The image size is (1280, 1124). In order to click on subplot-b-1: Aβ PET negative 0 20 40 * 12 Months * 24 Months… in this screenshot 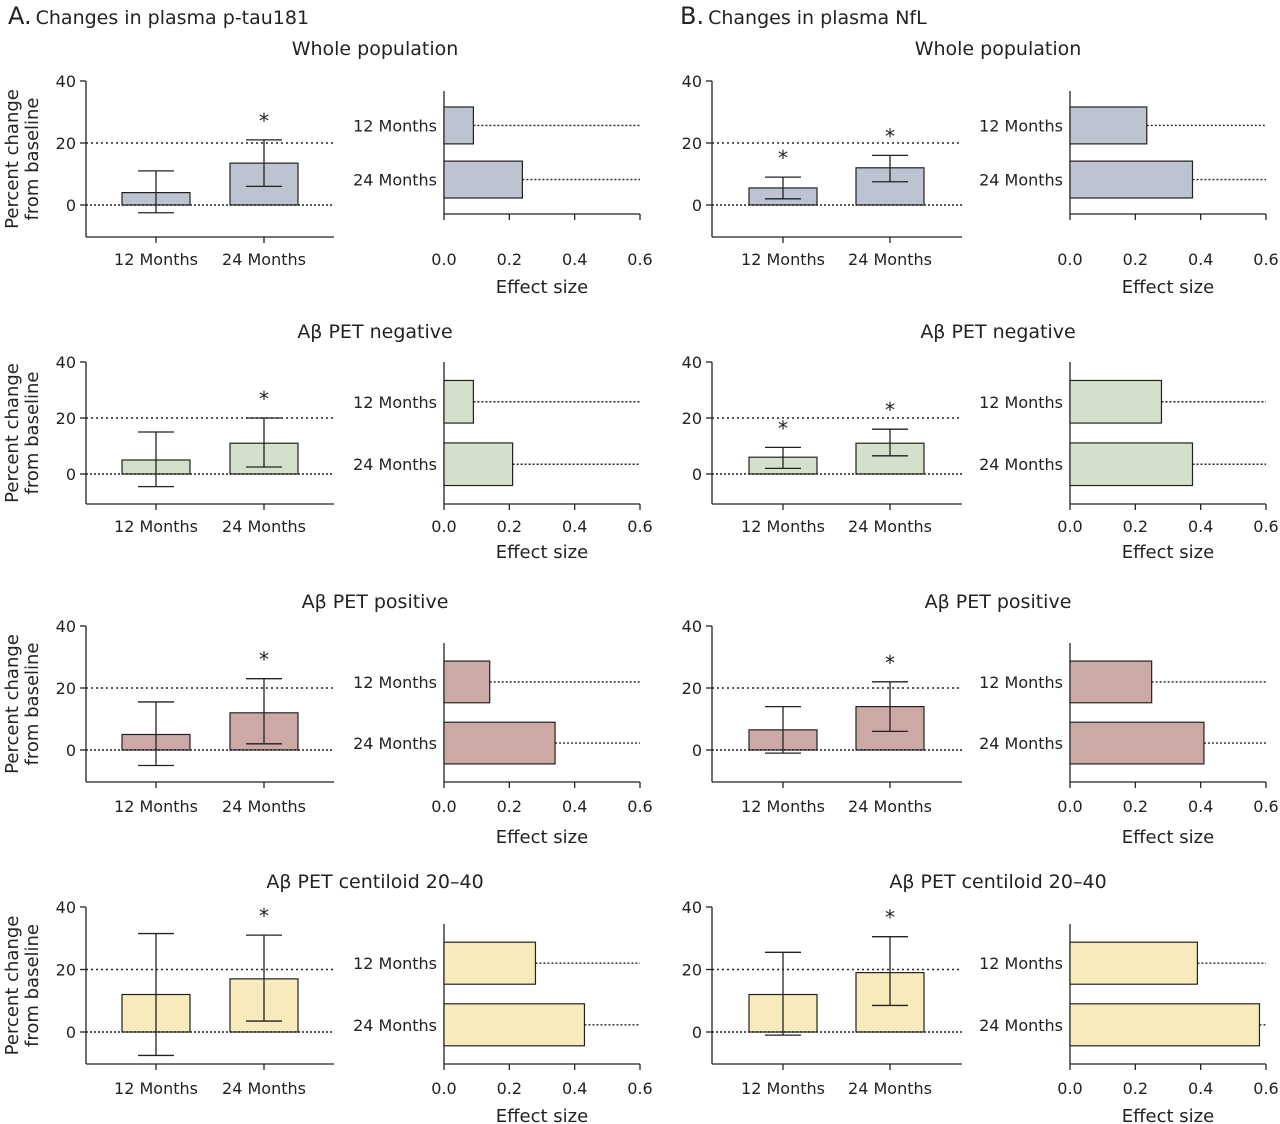, I will do `click(980, 442)`.